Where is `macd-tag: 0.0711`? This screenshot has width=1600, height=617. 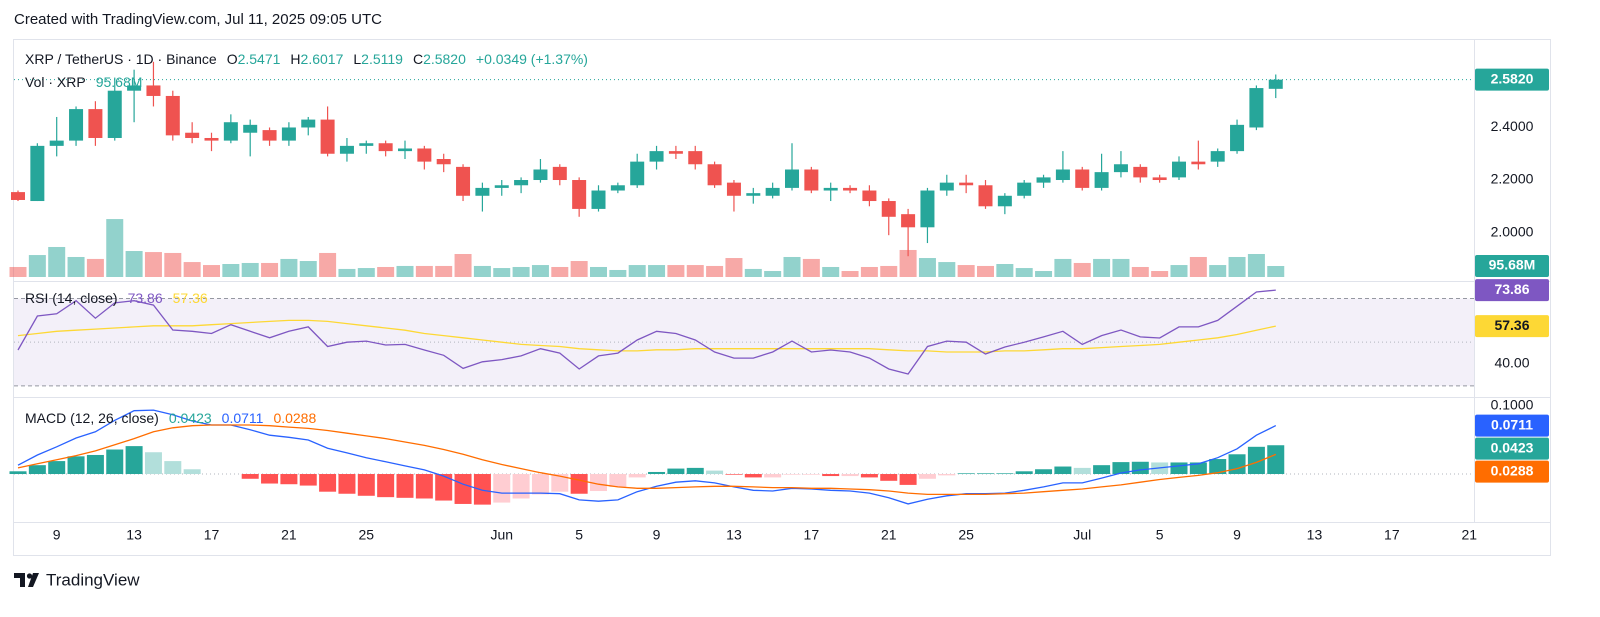
macd-tag: 0.0711 is located at coordinates (1512, 424).